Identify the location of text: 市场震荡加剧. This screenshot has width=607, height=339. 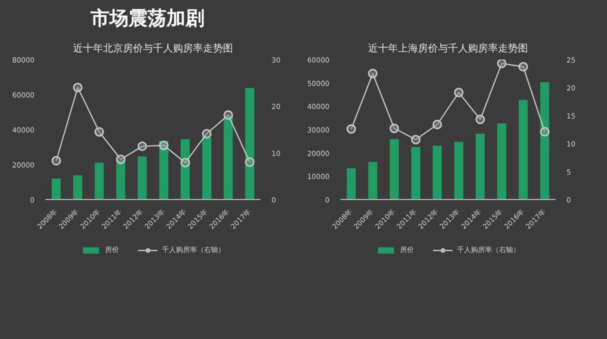
(147, 19).